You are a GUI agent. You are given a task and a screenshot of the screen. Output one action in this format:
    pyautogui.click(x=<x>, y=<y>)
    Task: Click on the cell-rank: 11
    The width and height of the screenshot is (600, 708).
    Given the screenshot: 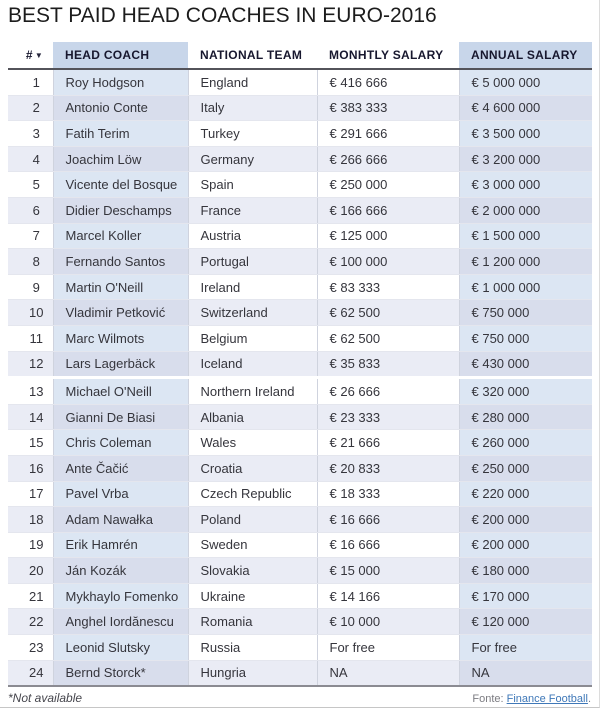 What is the action you would take?
    pyautogui.click(x=30, y=338)
    